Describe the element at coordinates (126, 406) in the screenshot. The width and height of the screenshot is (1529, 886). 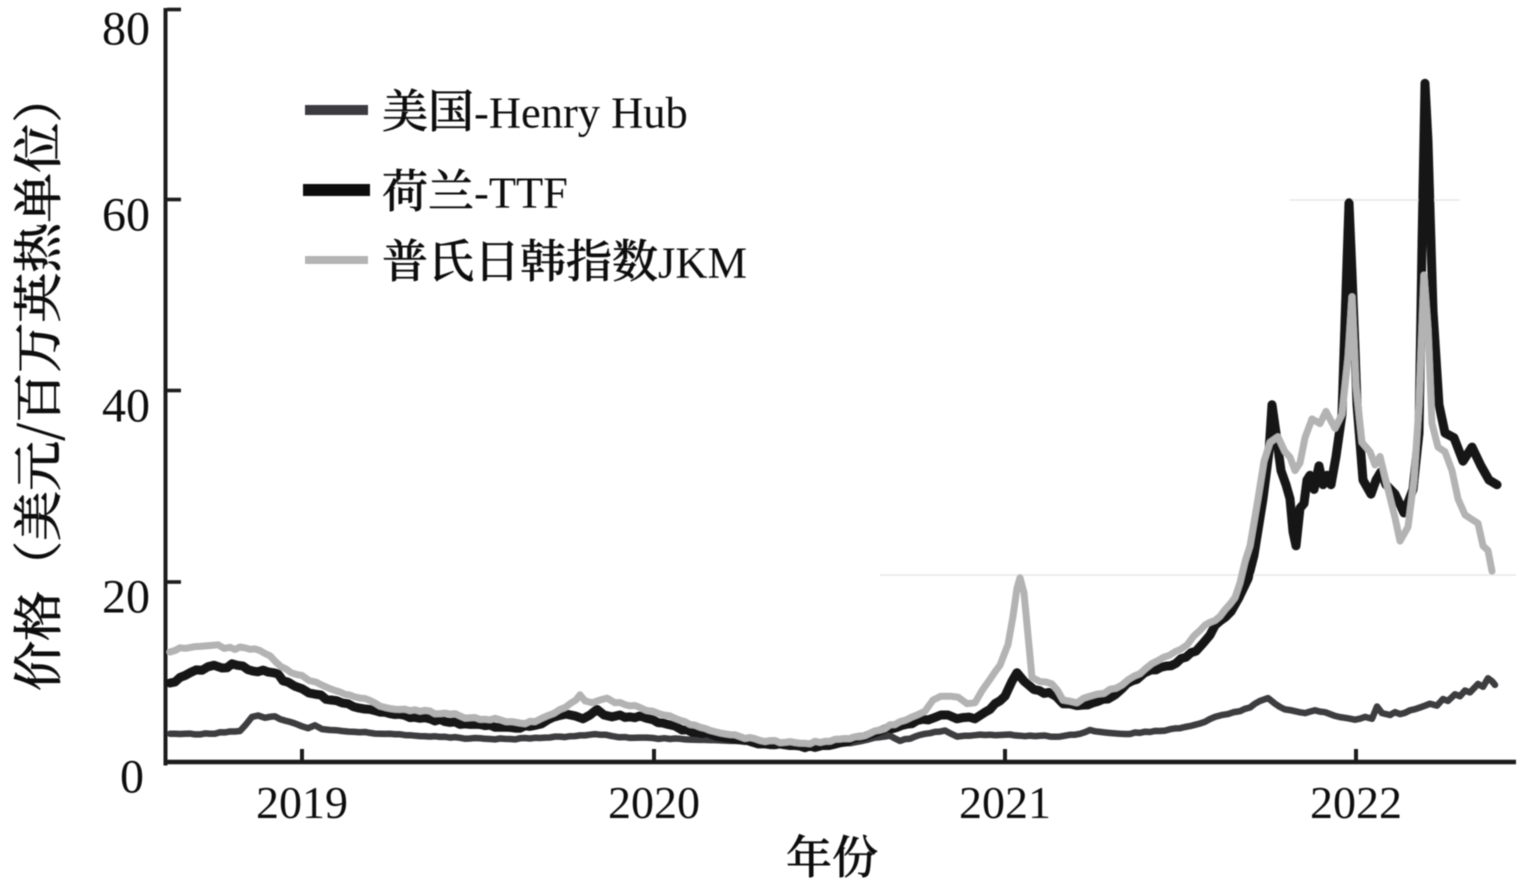
I see `svg-text: 40` at that location.